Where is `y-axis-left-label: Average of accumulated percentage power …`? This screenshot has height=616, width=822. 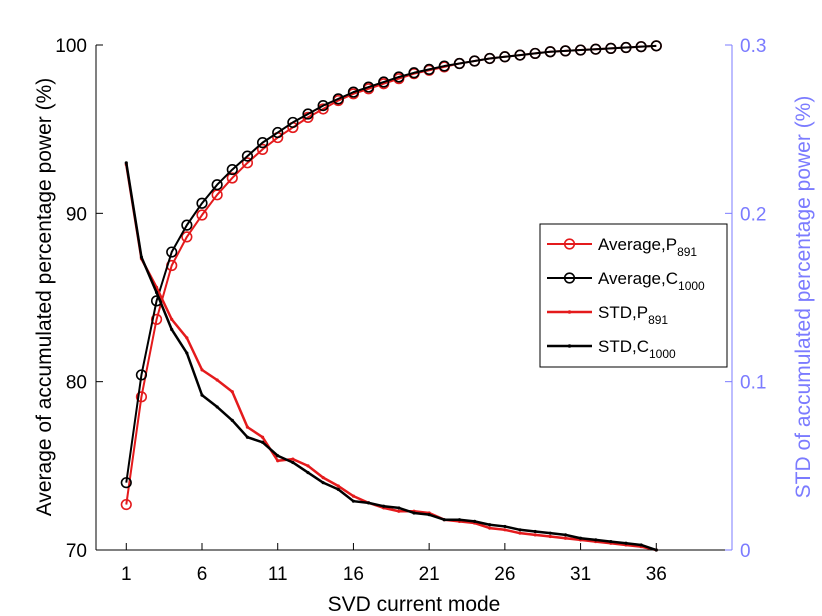 y-axis-left-label: Average of accumulated percentage power … is located at coordinates (44, 297).